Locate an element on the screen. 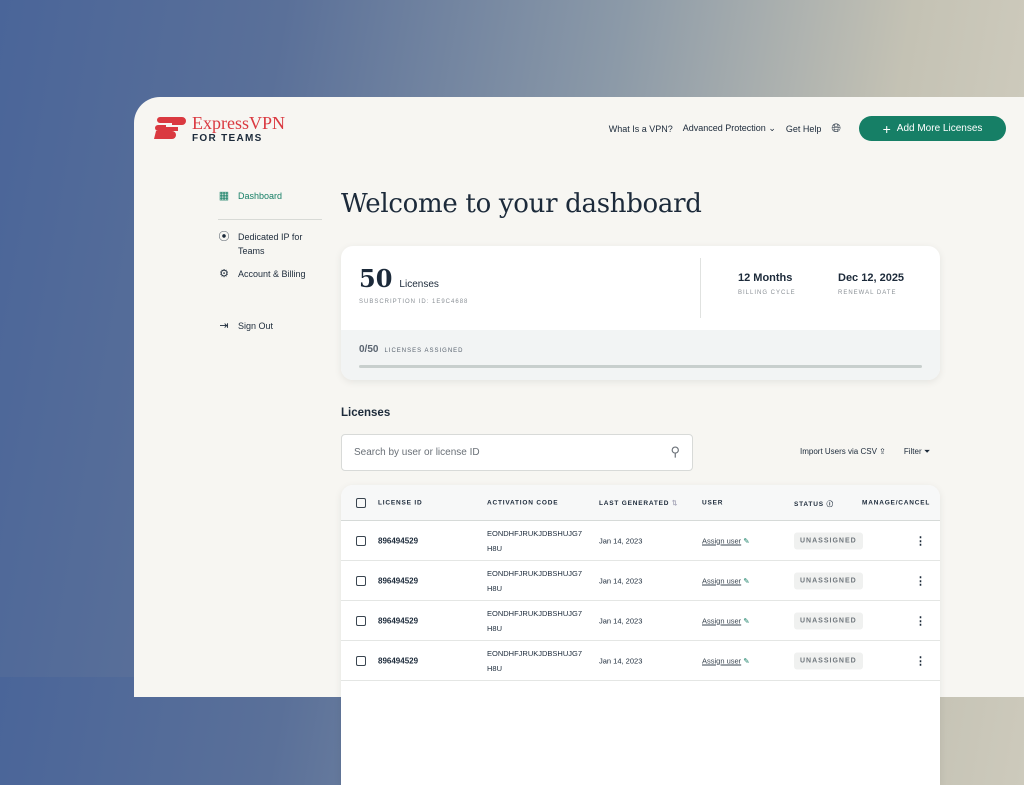 Image resolution: width=1024 pixels, height=785 pixels. import-csv-button: Import Users via CSV ⇪ is located at coordinates (843, 452).